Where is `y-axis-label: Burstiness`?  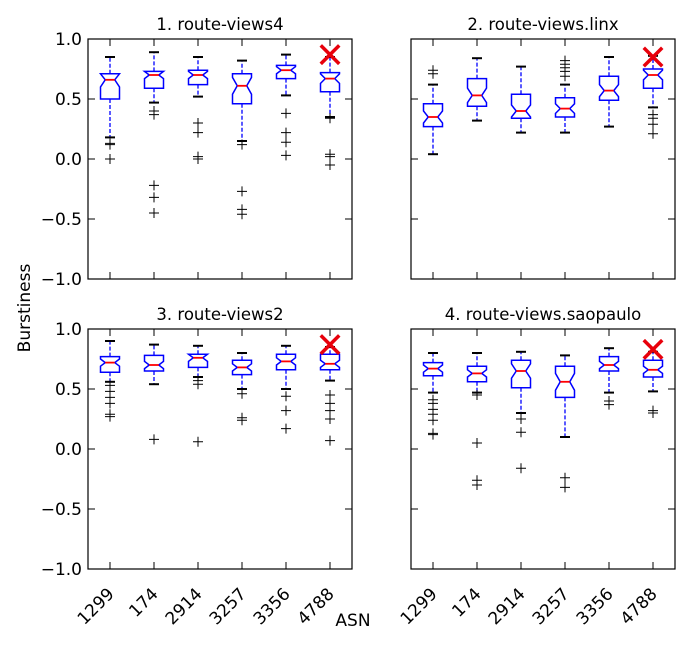 y-axis-label: Burstiness is located at coordinates (25, 308).